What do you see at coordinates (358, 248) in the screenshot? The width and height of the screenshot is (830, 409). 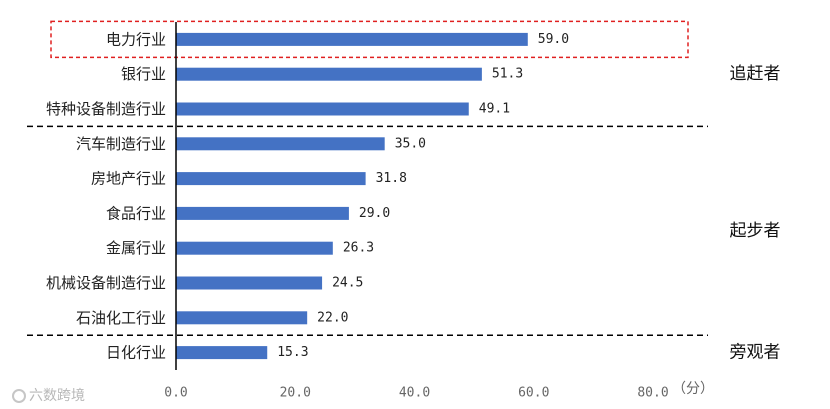 I see `data-label: 26.3` at bounding box center [358, 248].